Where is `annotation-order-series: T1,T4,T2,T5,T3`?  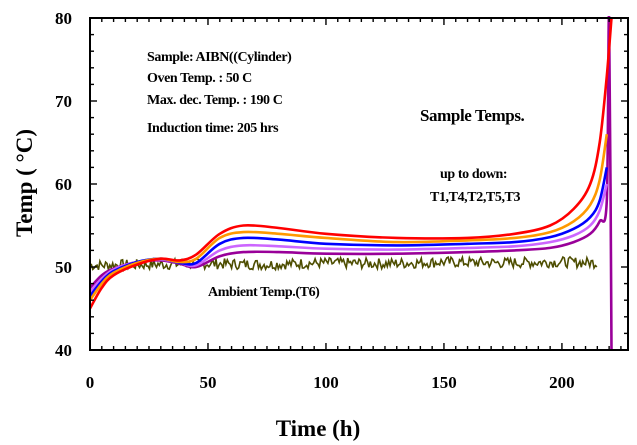
annotation-order-series: T1,T4,T2,T5,T3 is located at coordinates (475, 197).